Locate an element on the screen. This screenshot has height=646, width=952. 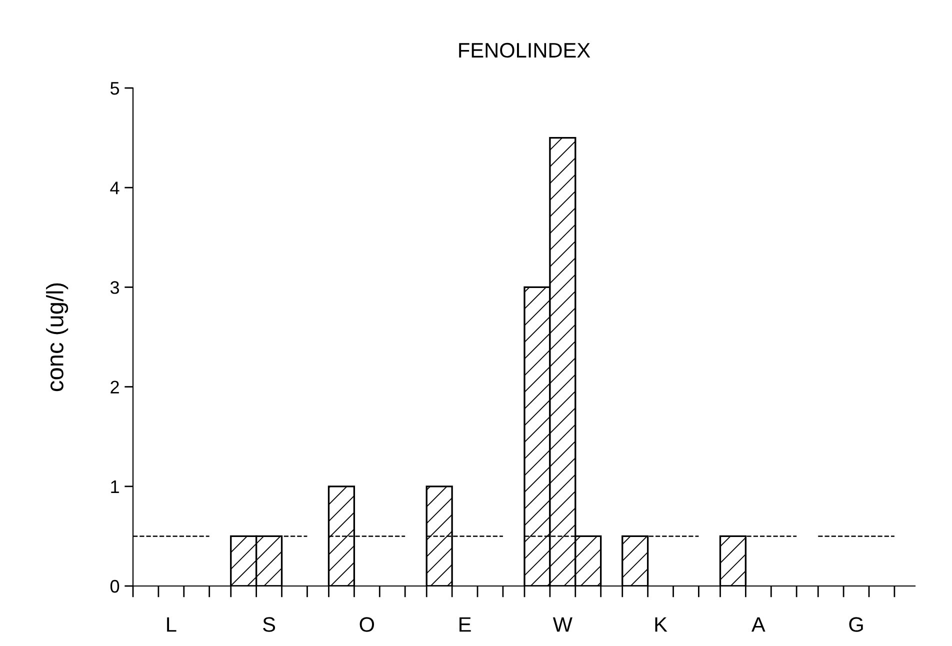
y-tick-label: 1 is located at coordinates (115, 486).